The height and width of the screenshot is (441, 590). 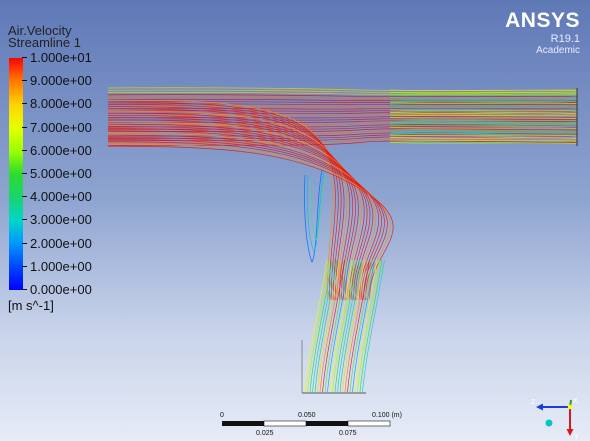 What do you see at coordinates (348, 433) in the screenshot?
I see `scale-label-075: 0.075` at bounding box center [348, 433].